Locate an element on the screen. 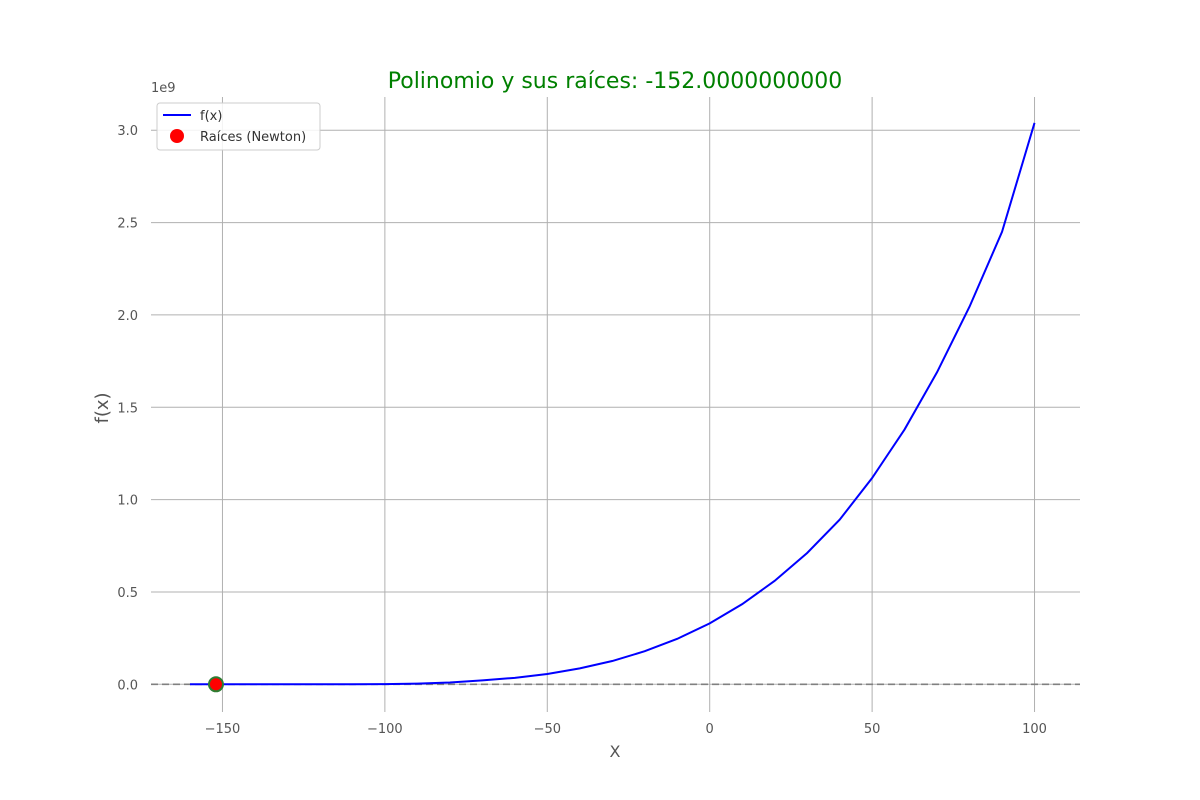  y-tick-label: 0.5 is located at coordinates (127, 593).